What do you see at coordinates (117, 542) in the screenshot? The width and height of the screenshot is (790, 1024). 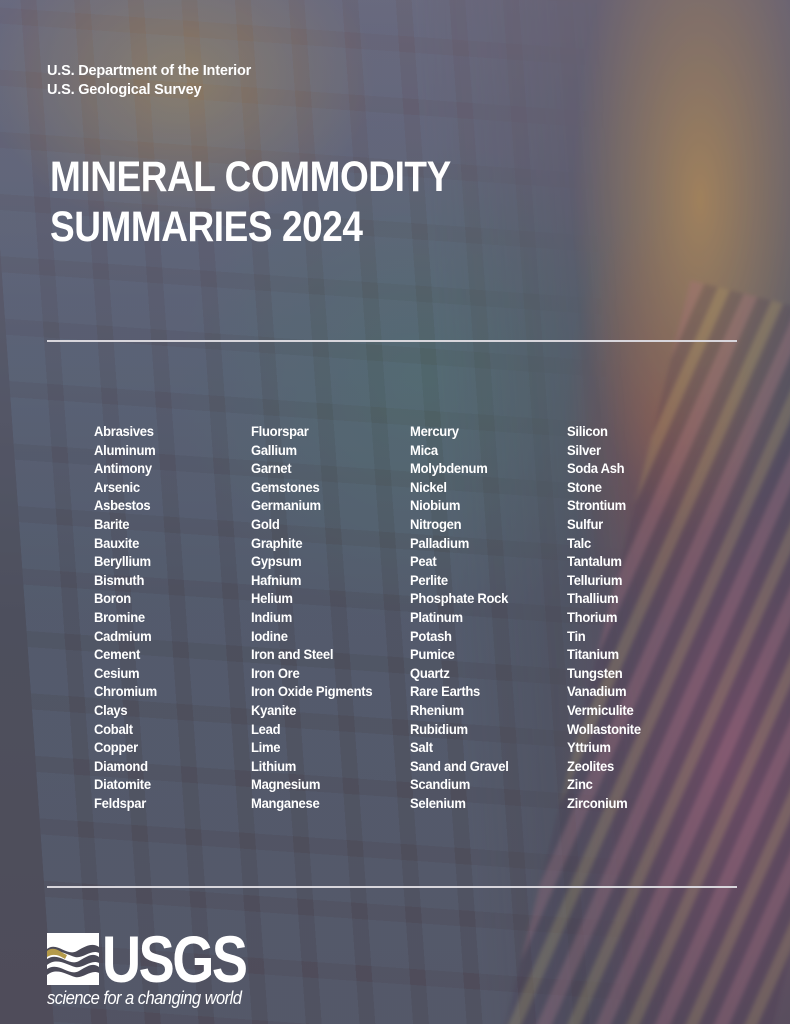 I see `commodity-item: Bauxite` at bounding box center [117, 542].